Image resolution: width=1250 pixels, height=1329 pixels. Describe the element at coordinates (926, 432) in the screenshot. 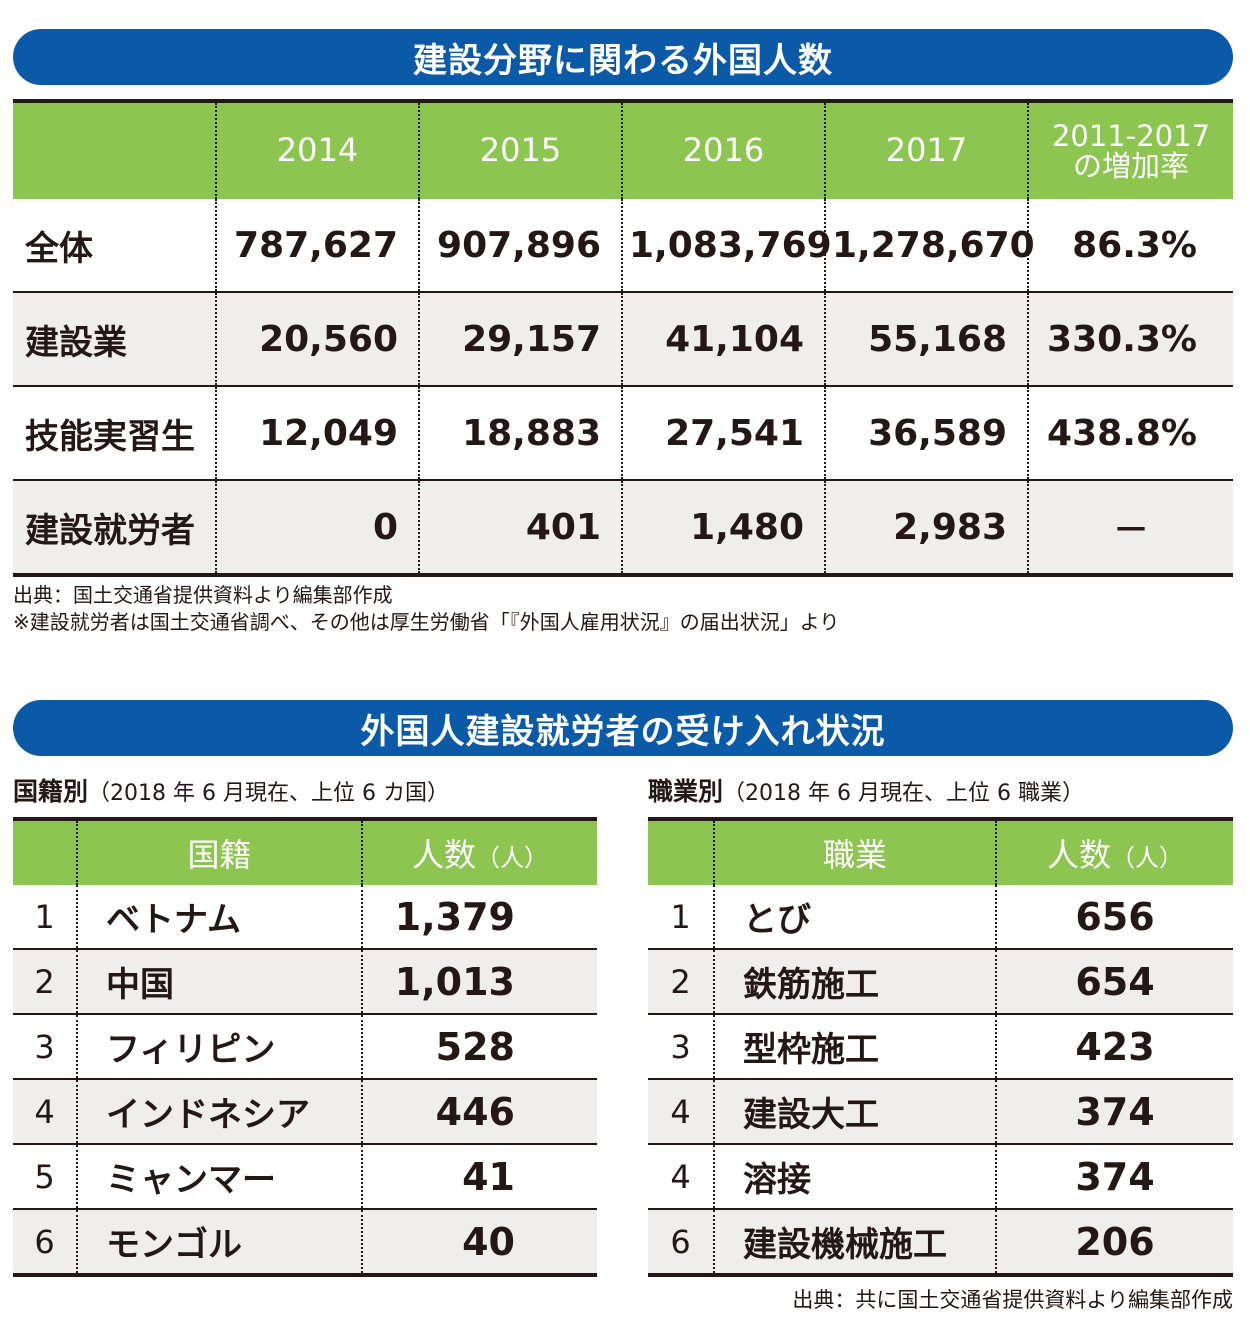

I see `cell-value: 36,589` at that location.